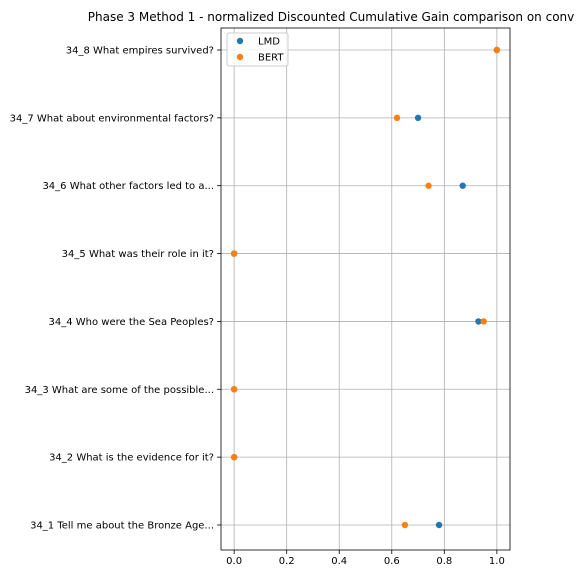 Image resolution: width=576 pixels, height=576 pixels. What do you see at coordinates (240, 41) in the screenshot?
I see `legend-marker-lmd` at bounding box center [240, 41].